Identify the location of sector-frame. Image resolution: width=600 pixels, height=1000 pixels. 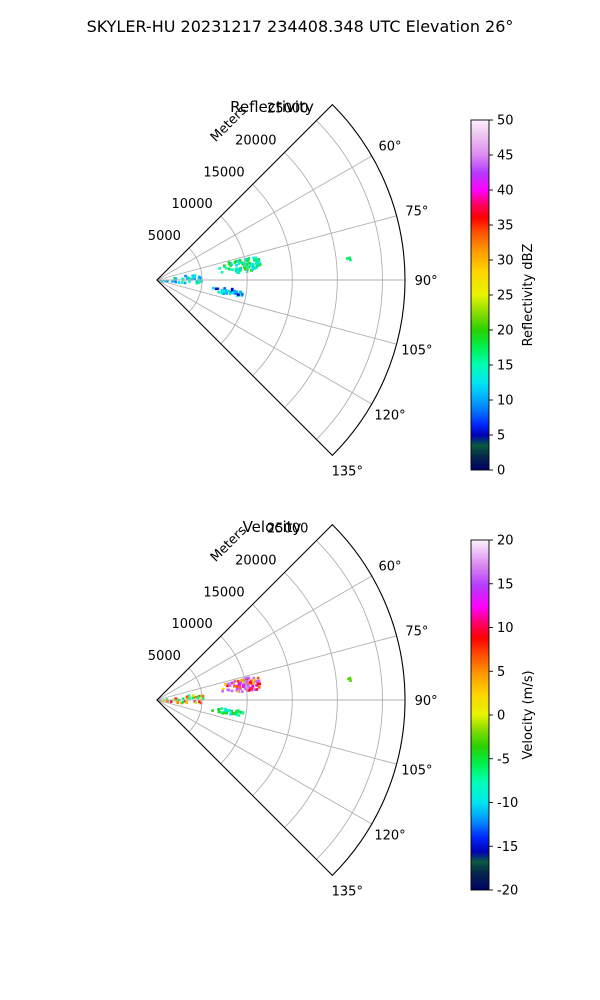
(281, 700).